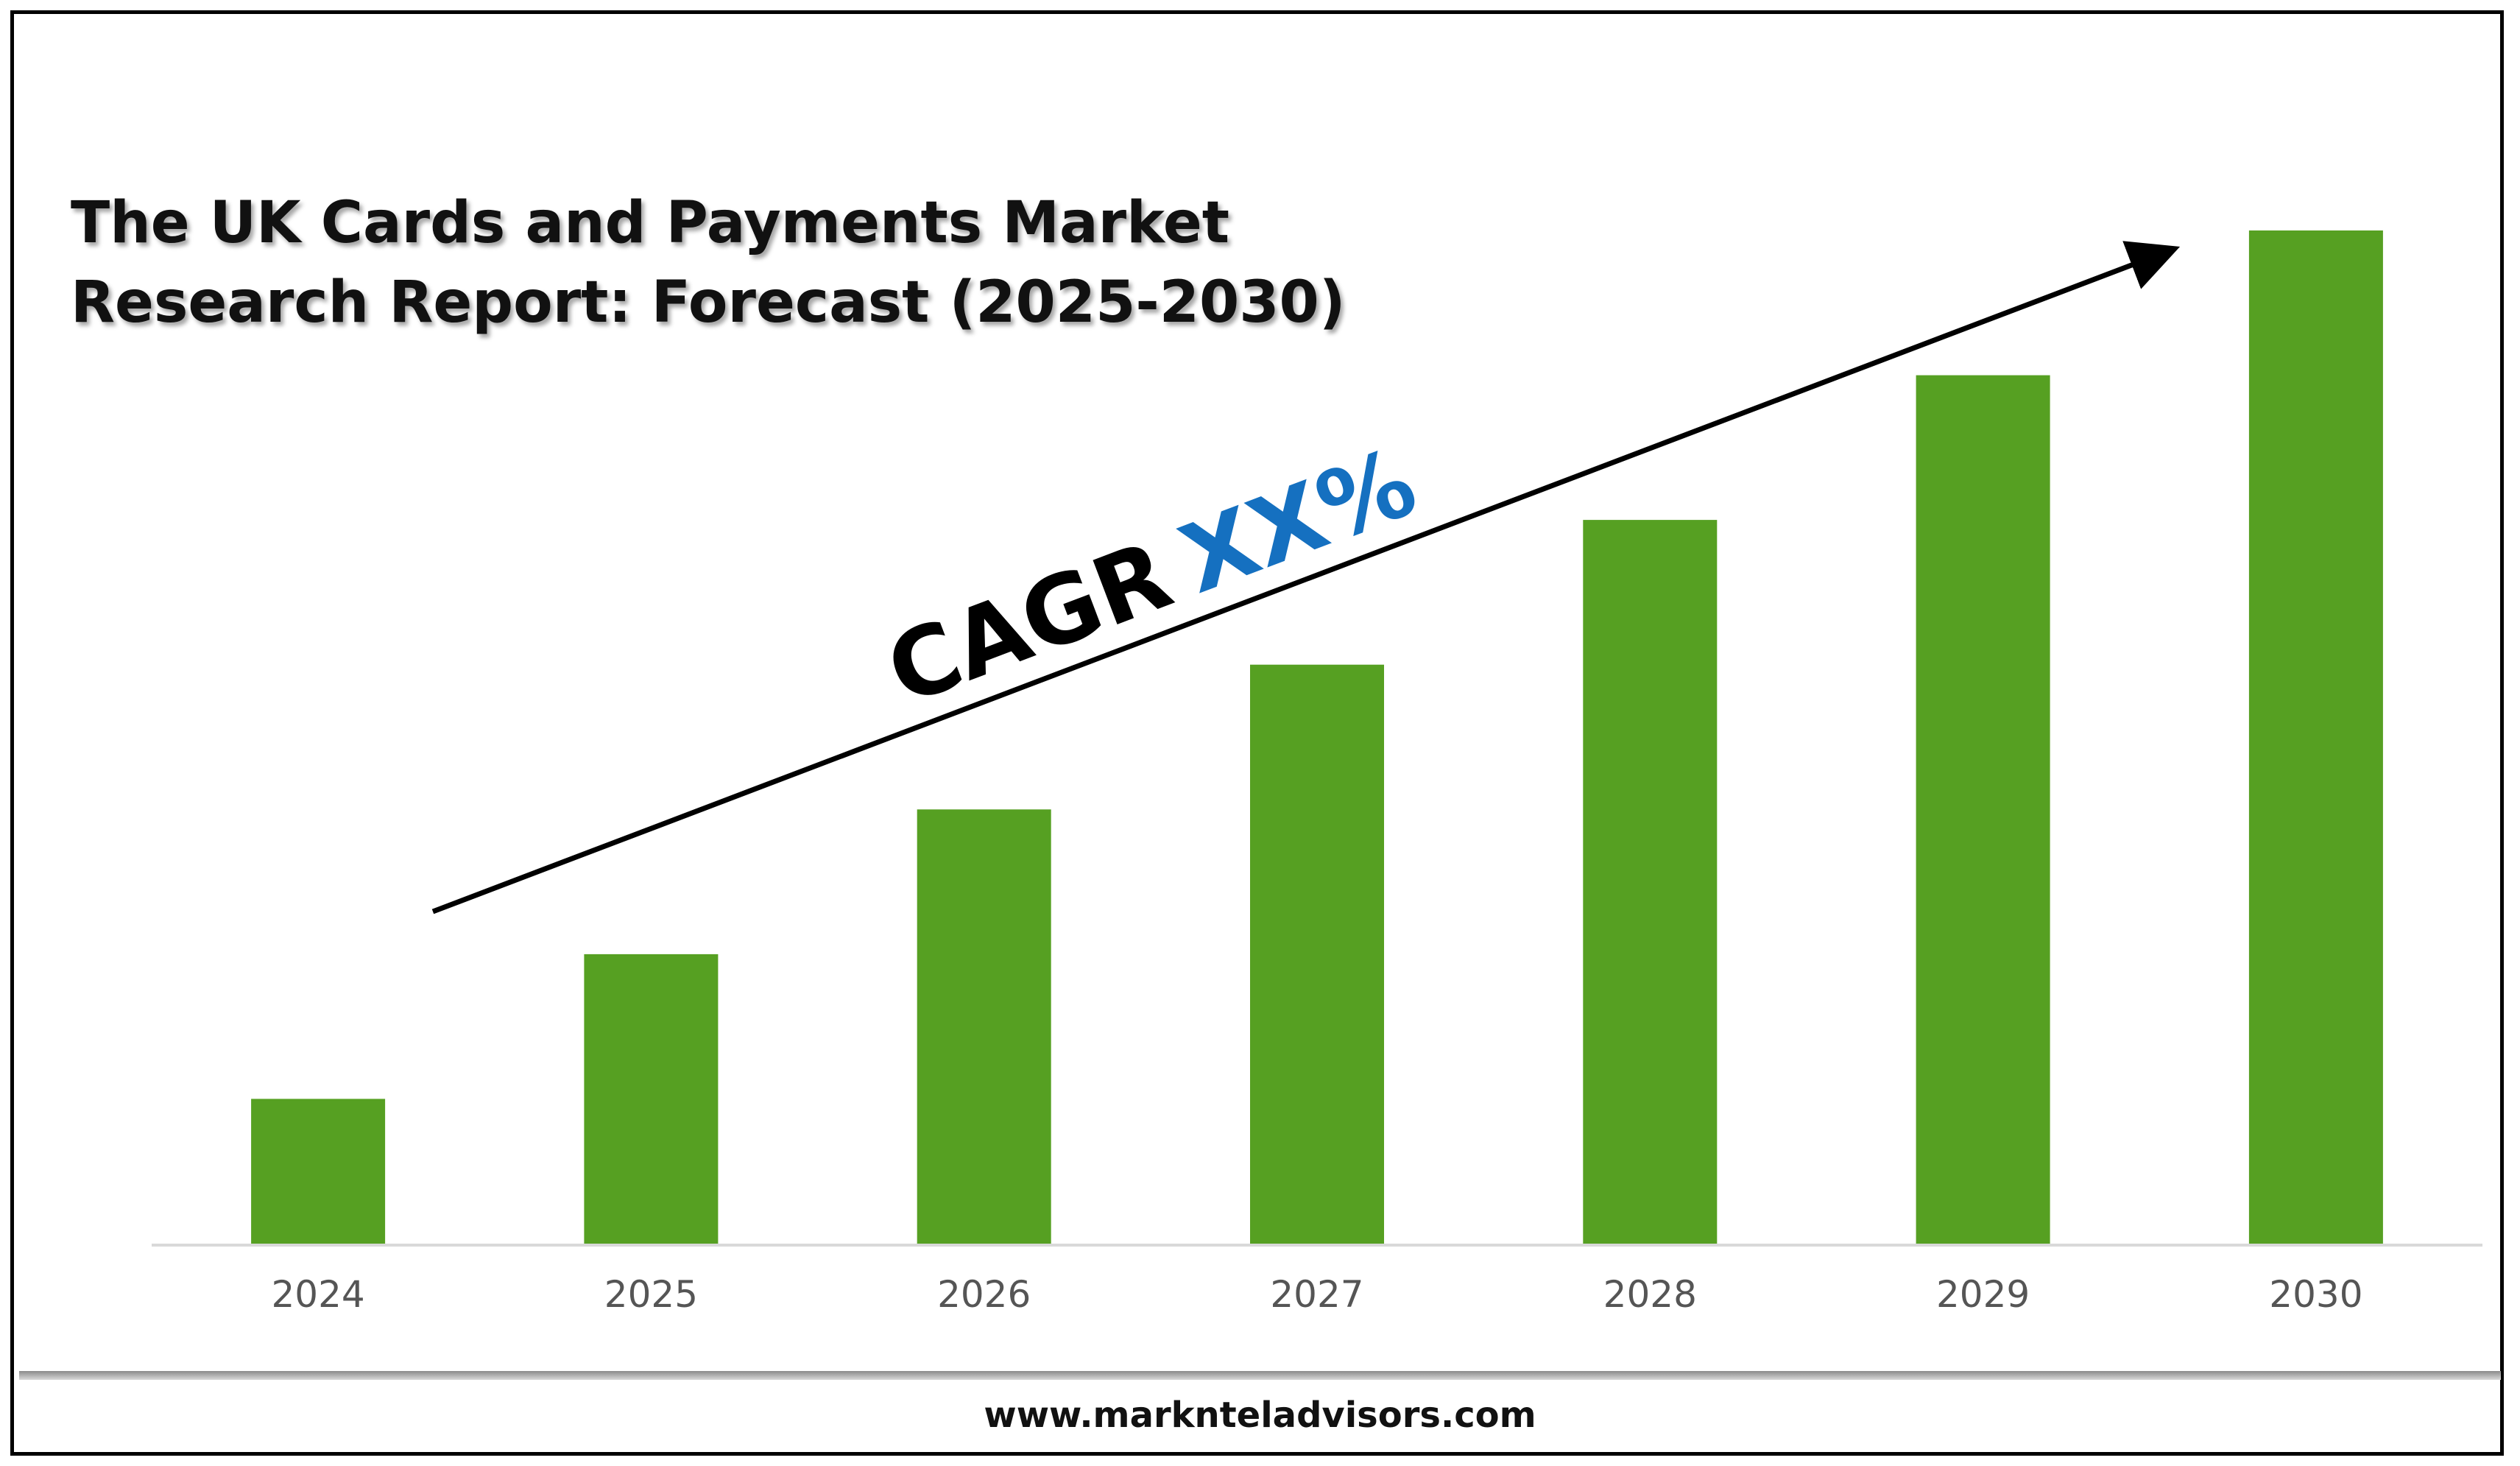 The height and width of the screenshot is (1466, 2520). What do you see at coordinates (1029, 624) in the screenshot?
I see `cagr-prefix: CAGR` at bounding box center [1029, 624].